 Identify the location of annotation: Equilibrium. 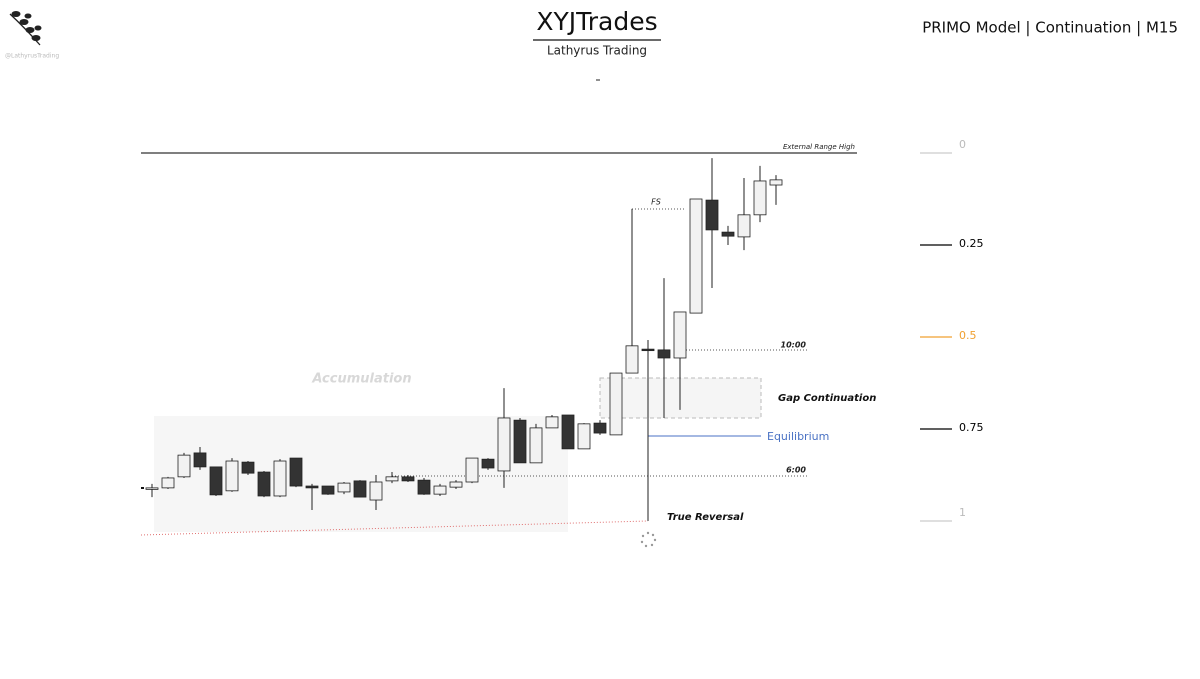
(798, 436).